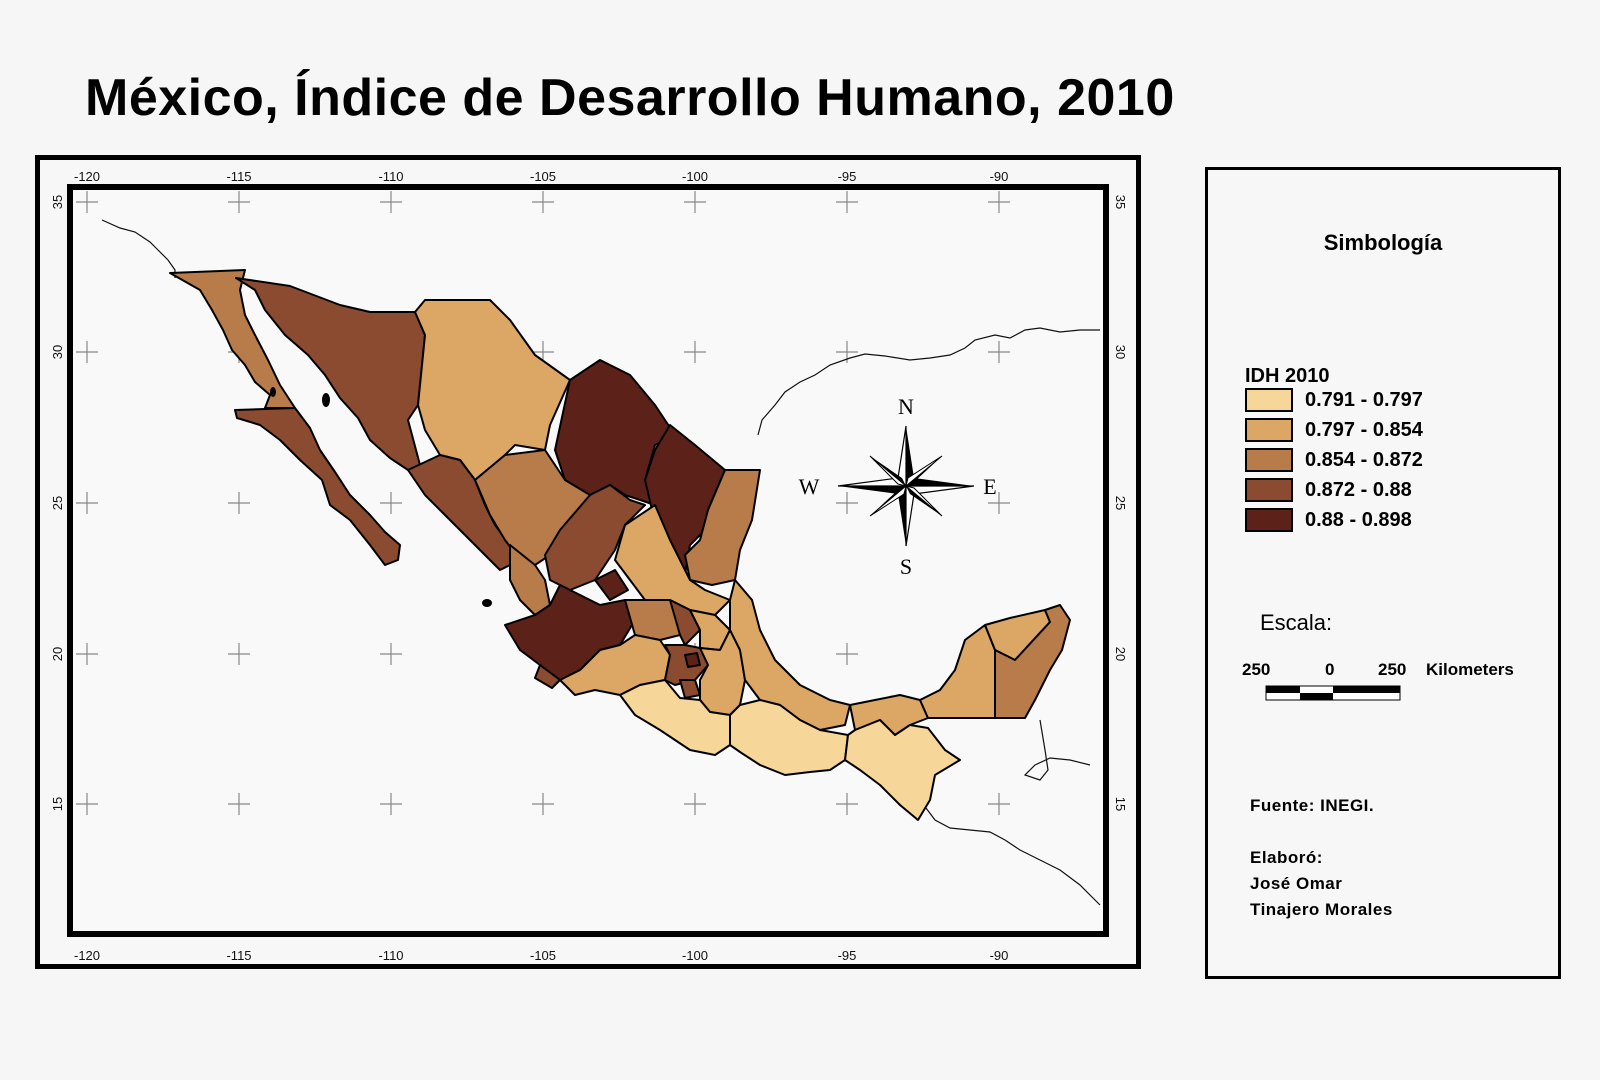 The width and height of the screenshot is (1600, 1080). Describe the element at coordinates (906, 486) in the screenshot. I see `compass-rose-icon` at that location.